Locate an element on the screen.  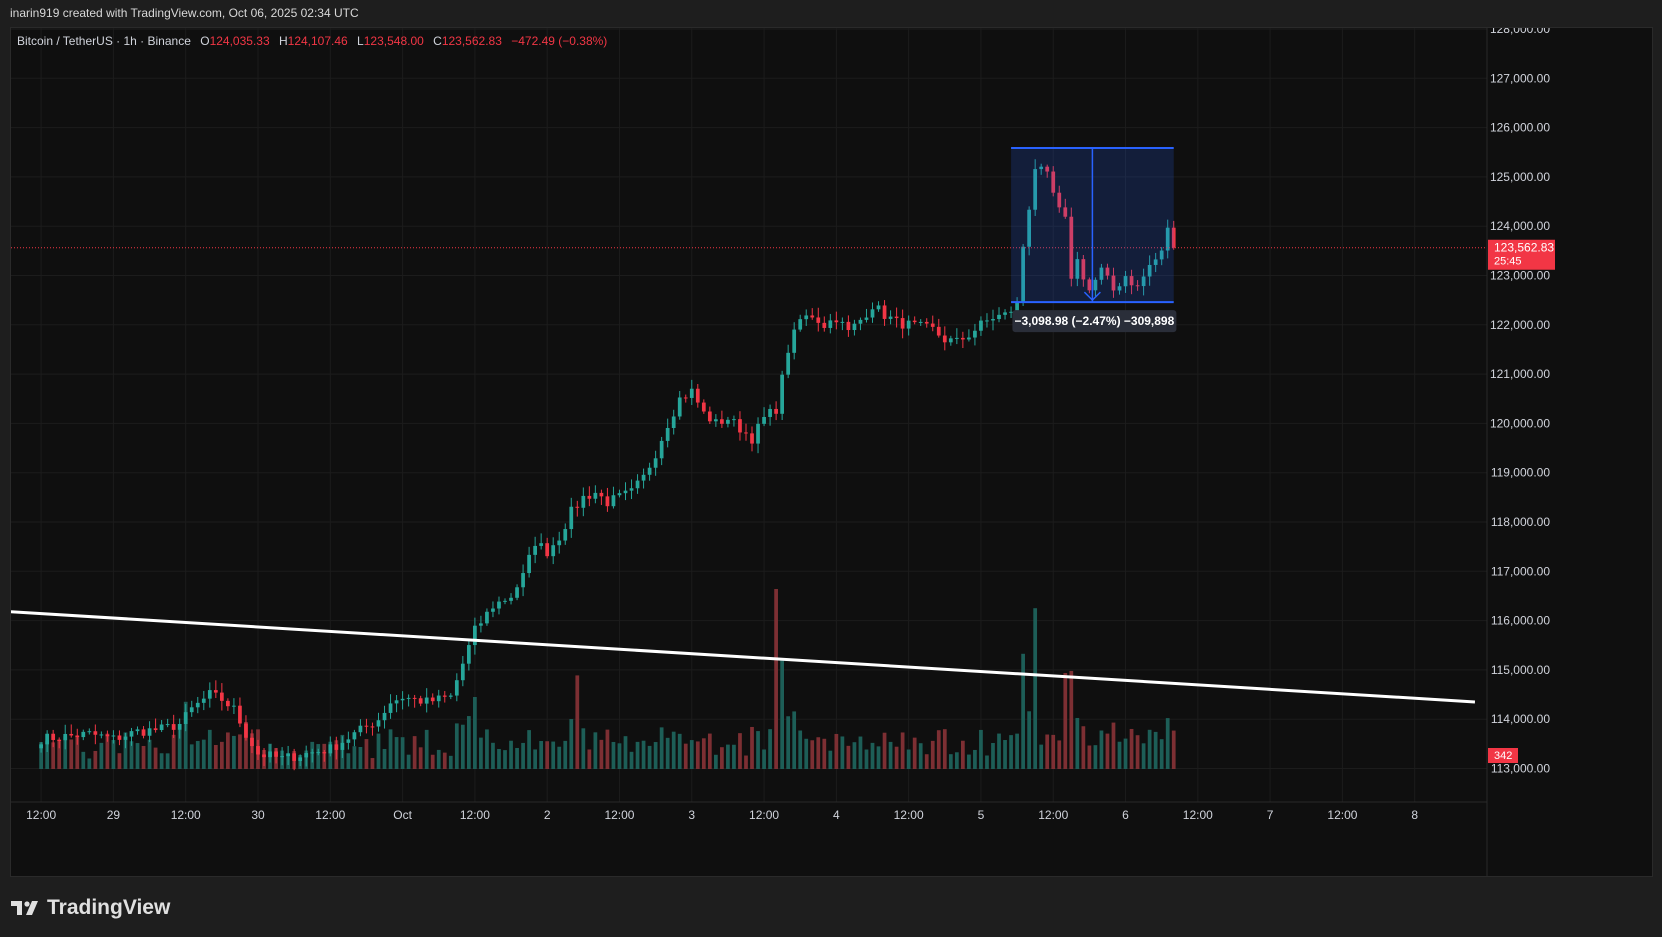
low-label: L is located at coordinates (360, 41).